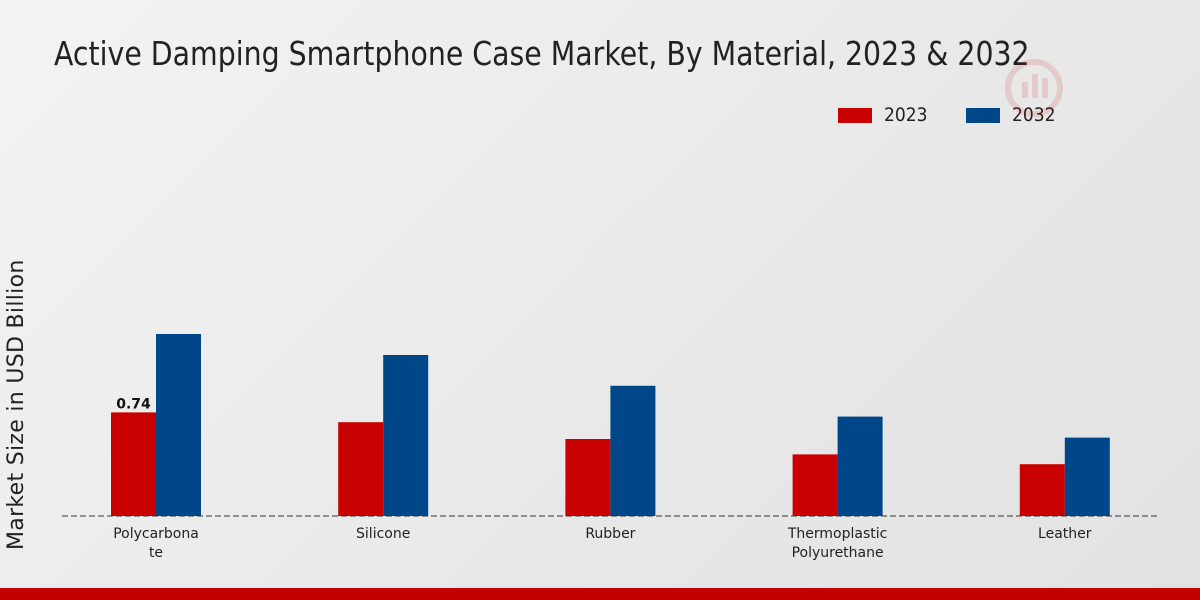 The width and height of the screenshot is (1200, 600). Describe the element at coordinates (855, 115) in the screenshot. I see `legend-swatch-2023` at that location.